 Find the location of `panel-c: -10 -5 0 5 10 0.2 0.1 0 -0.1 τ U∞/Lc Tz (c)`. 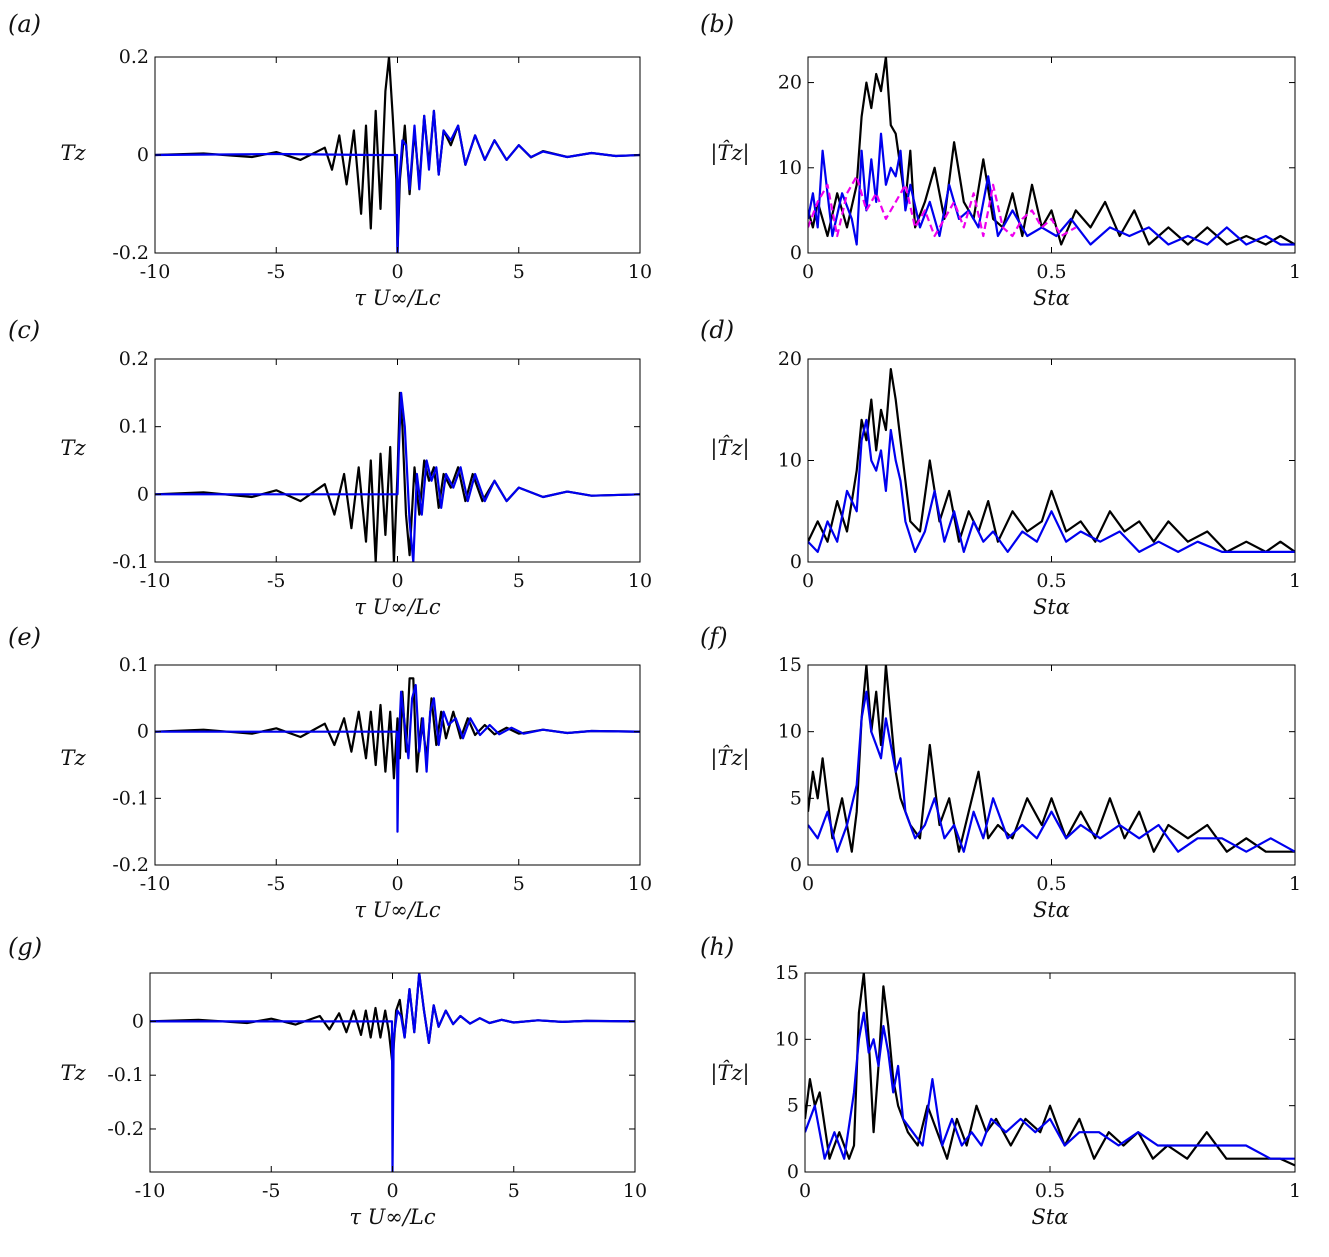

panel-c: -10 -5 0 5 10 0.2 0.1 0 -0.1 τ U∞/Lc Tz (c) is located at coordinates (330, 467).